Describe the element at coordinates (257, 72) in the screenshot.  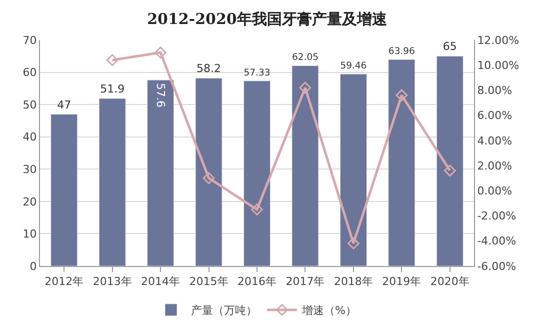
I see `data-label: 57.33` at that location.